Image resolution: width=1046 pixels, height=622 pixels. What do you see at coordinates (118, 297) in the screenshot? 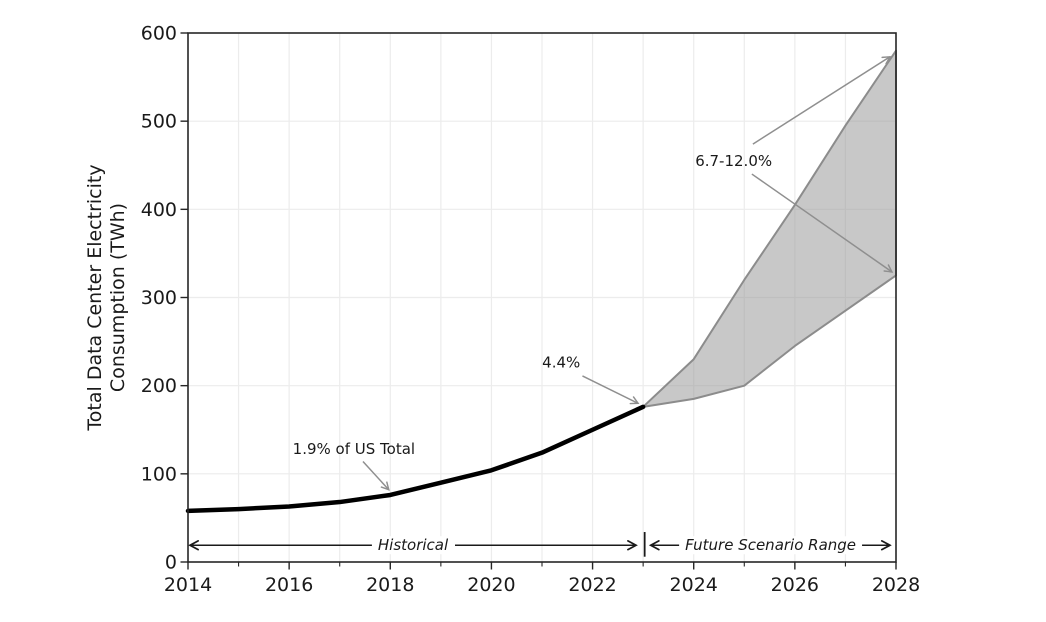
I see `y-axis-label-line-2: Consumption (TWh)` at bounding box center [118, 297].